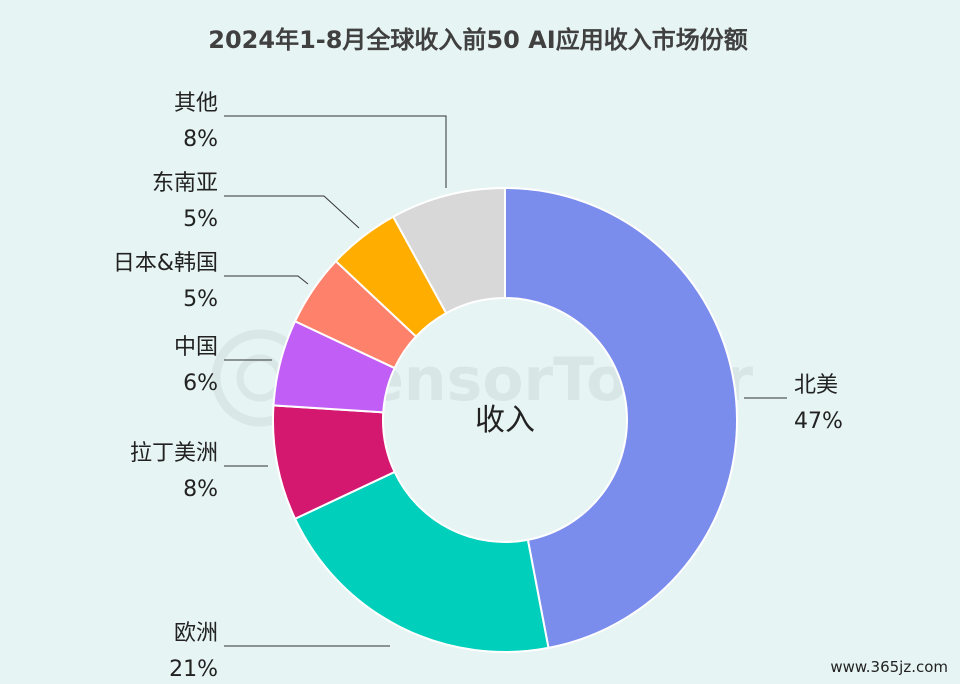 This screenshot has width=960, height=684. I want to click on label-latin-america-name: 拉丁美洲, so click(174, 453).